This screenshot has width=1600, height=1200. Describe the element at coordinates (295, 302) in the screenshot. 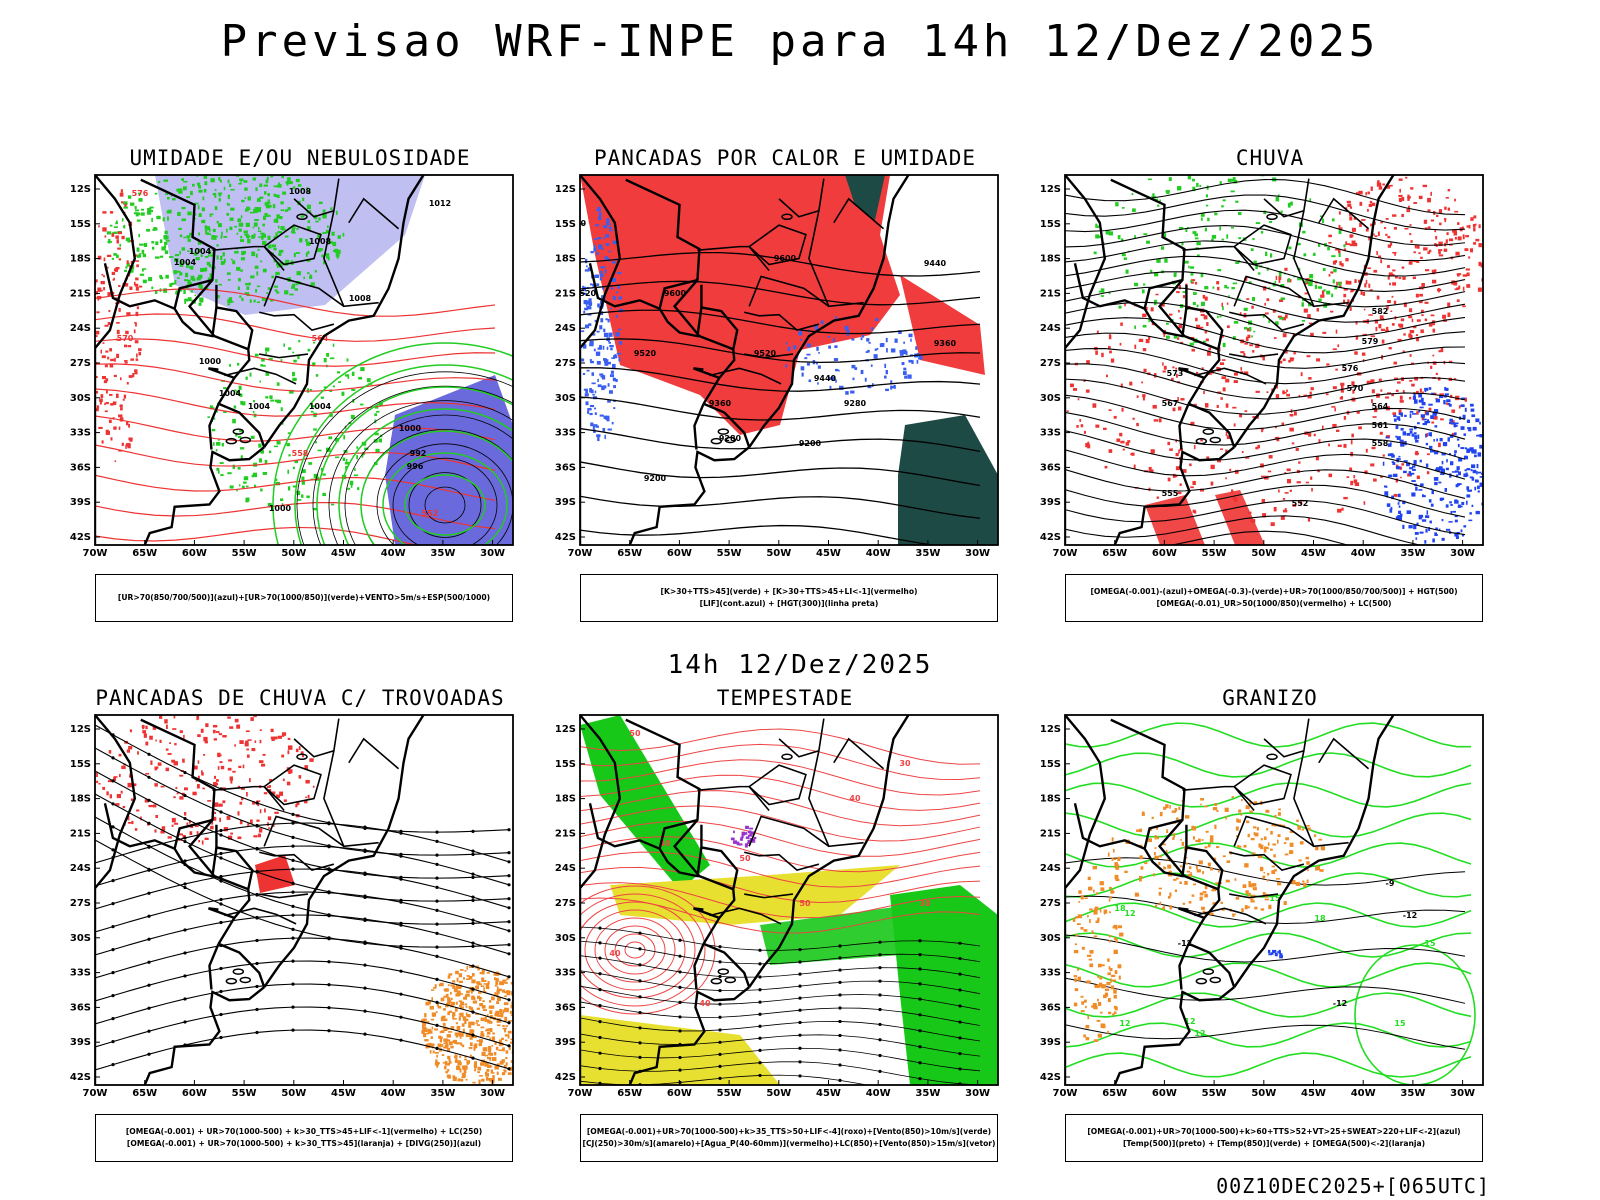

I see `thickness-contour` at that location.